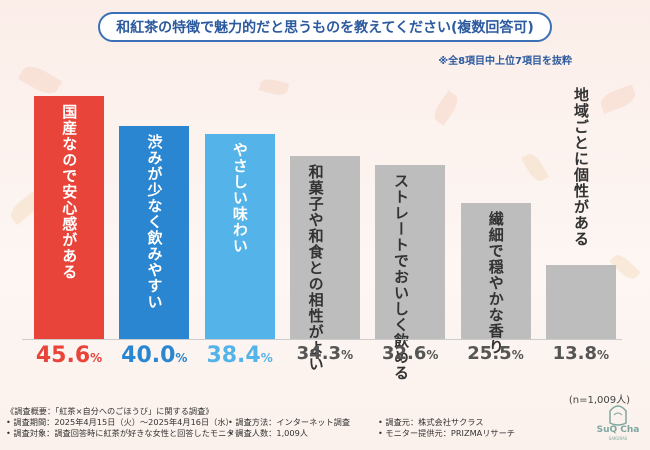  I want to click on value-label-4: 34.3%, so click(325, 353).